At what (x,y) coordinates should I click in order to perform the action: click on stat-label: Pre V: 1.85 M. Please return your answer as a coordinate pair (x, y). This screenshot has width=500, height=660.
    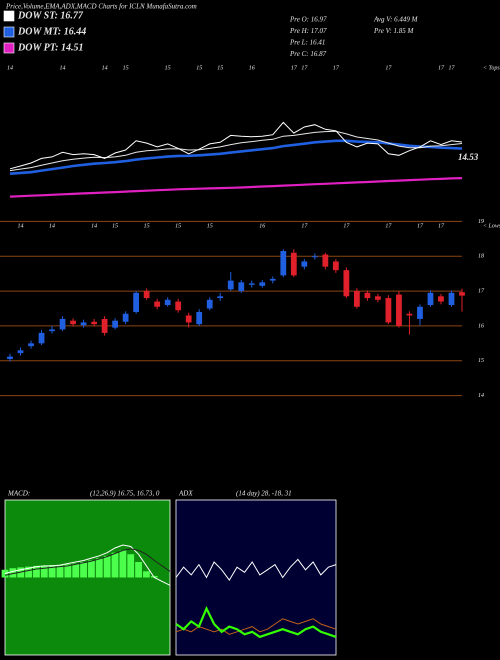
    Looking at the image, I should click on (393, 31).